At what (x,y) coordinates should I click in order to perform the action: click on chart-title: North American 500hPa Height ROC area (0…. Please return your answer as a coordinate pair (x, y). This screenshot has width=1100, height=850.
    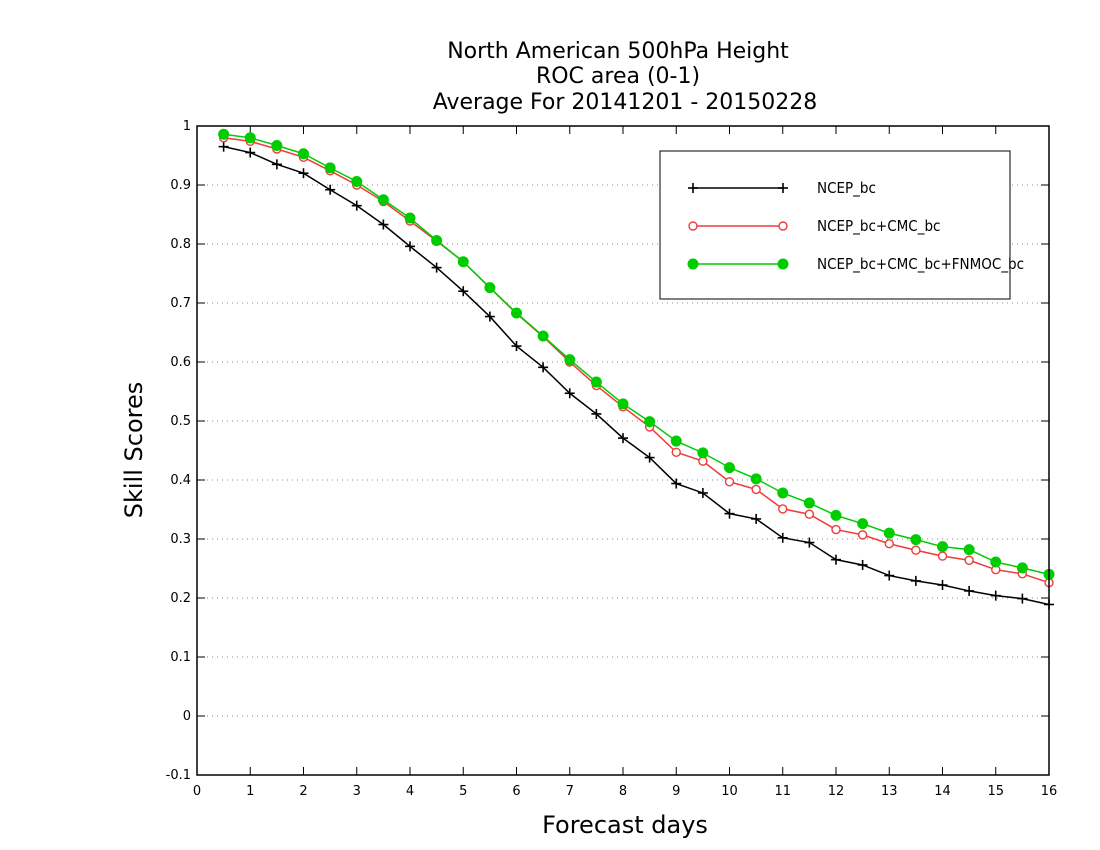
    Looking at the image, I should click on (625, 77).